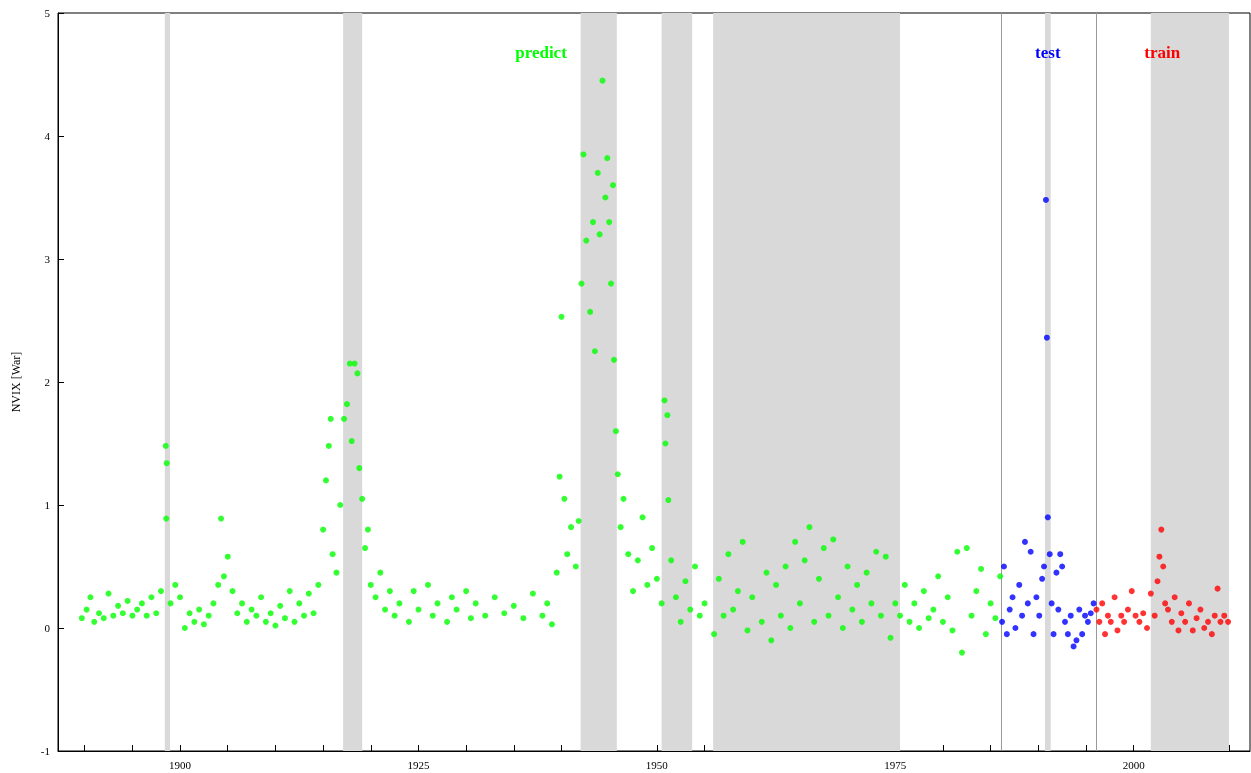  What do you see at coordinates (47, 628) in the screenshot?
I see `y-tick-label: 0` at bounding box center [47, 628].